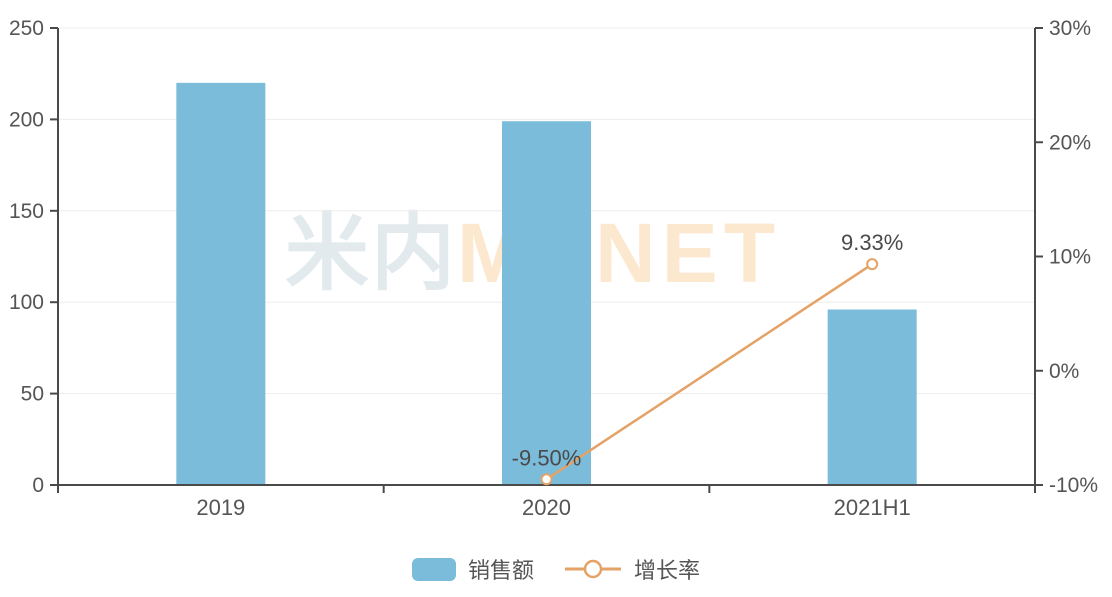 This screenshot has height=597, width=1112. Describe the element at coordinates (221, 283) in the screenshot. I see `bar-2019` at that location.